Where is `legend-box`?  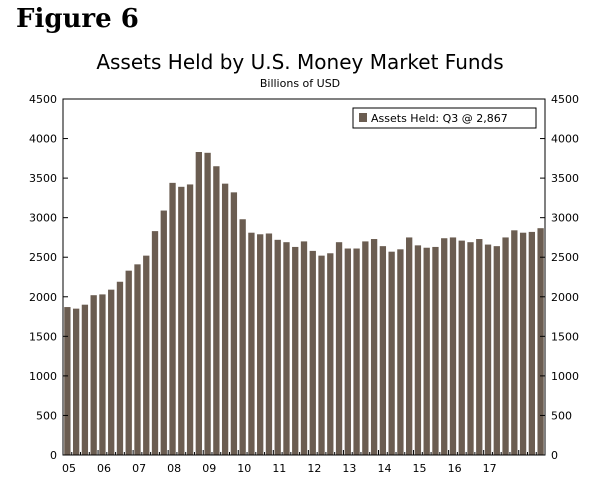
legend-box is located at coordinates (444, 118).